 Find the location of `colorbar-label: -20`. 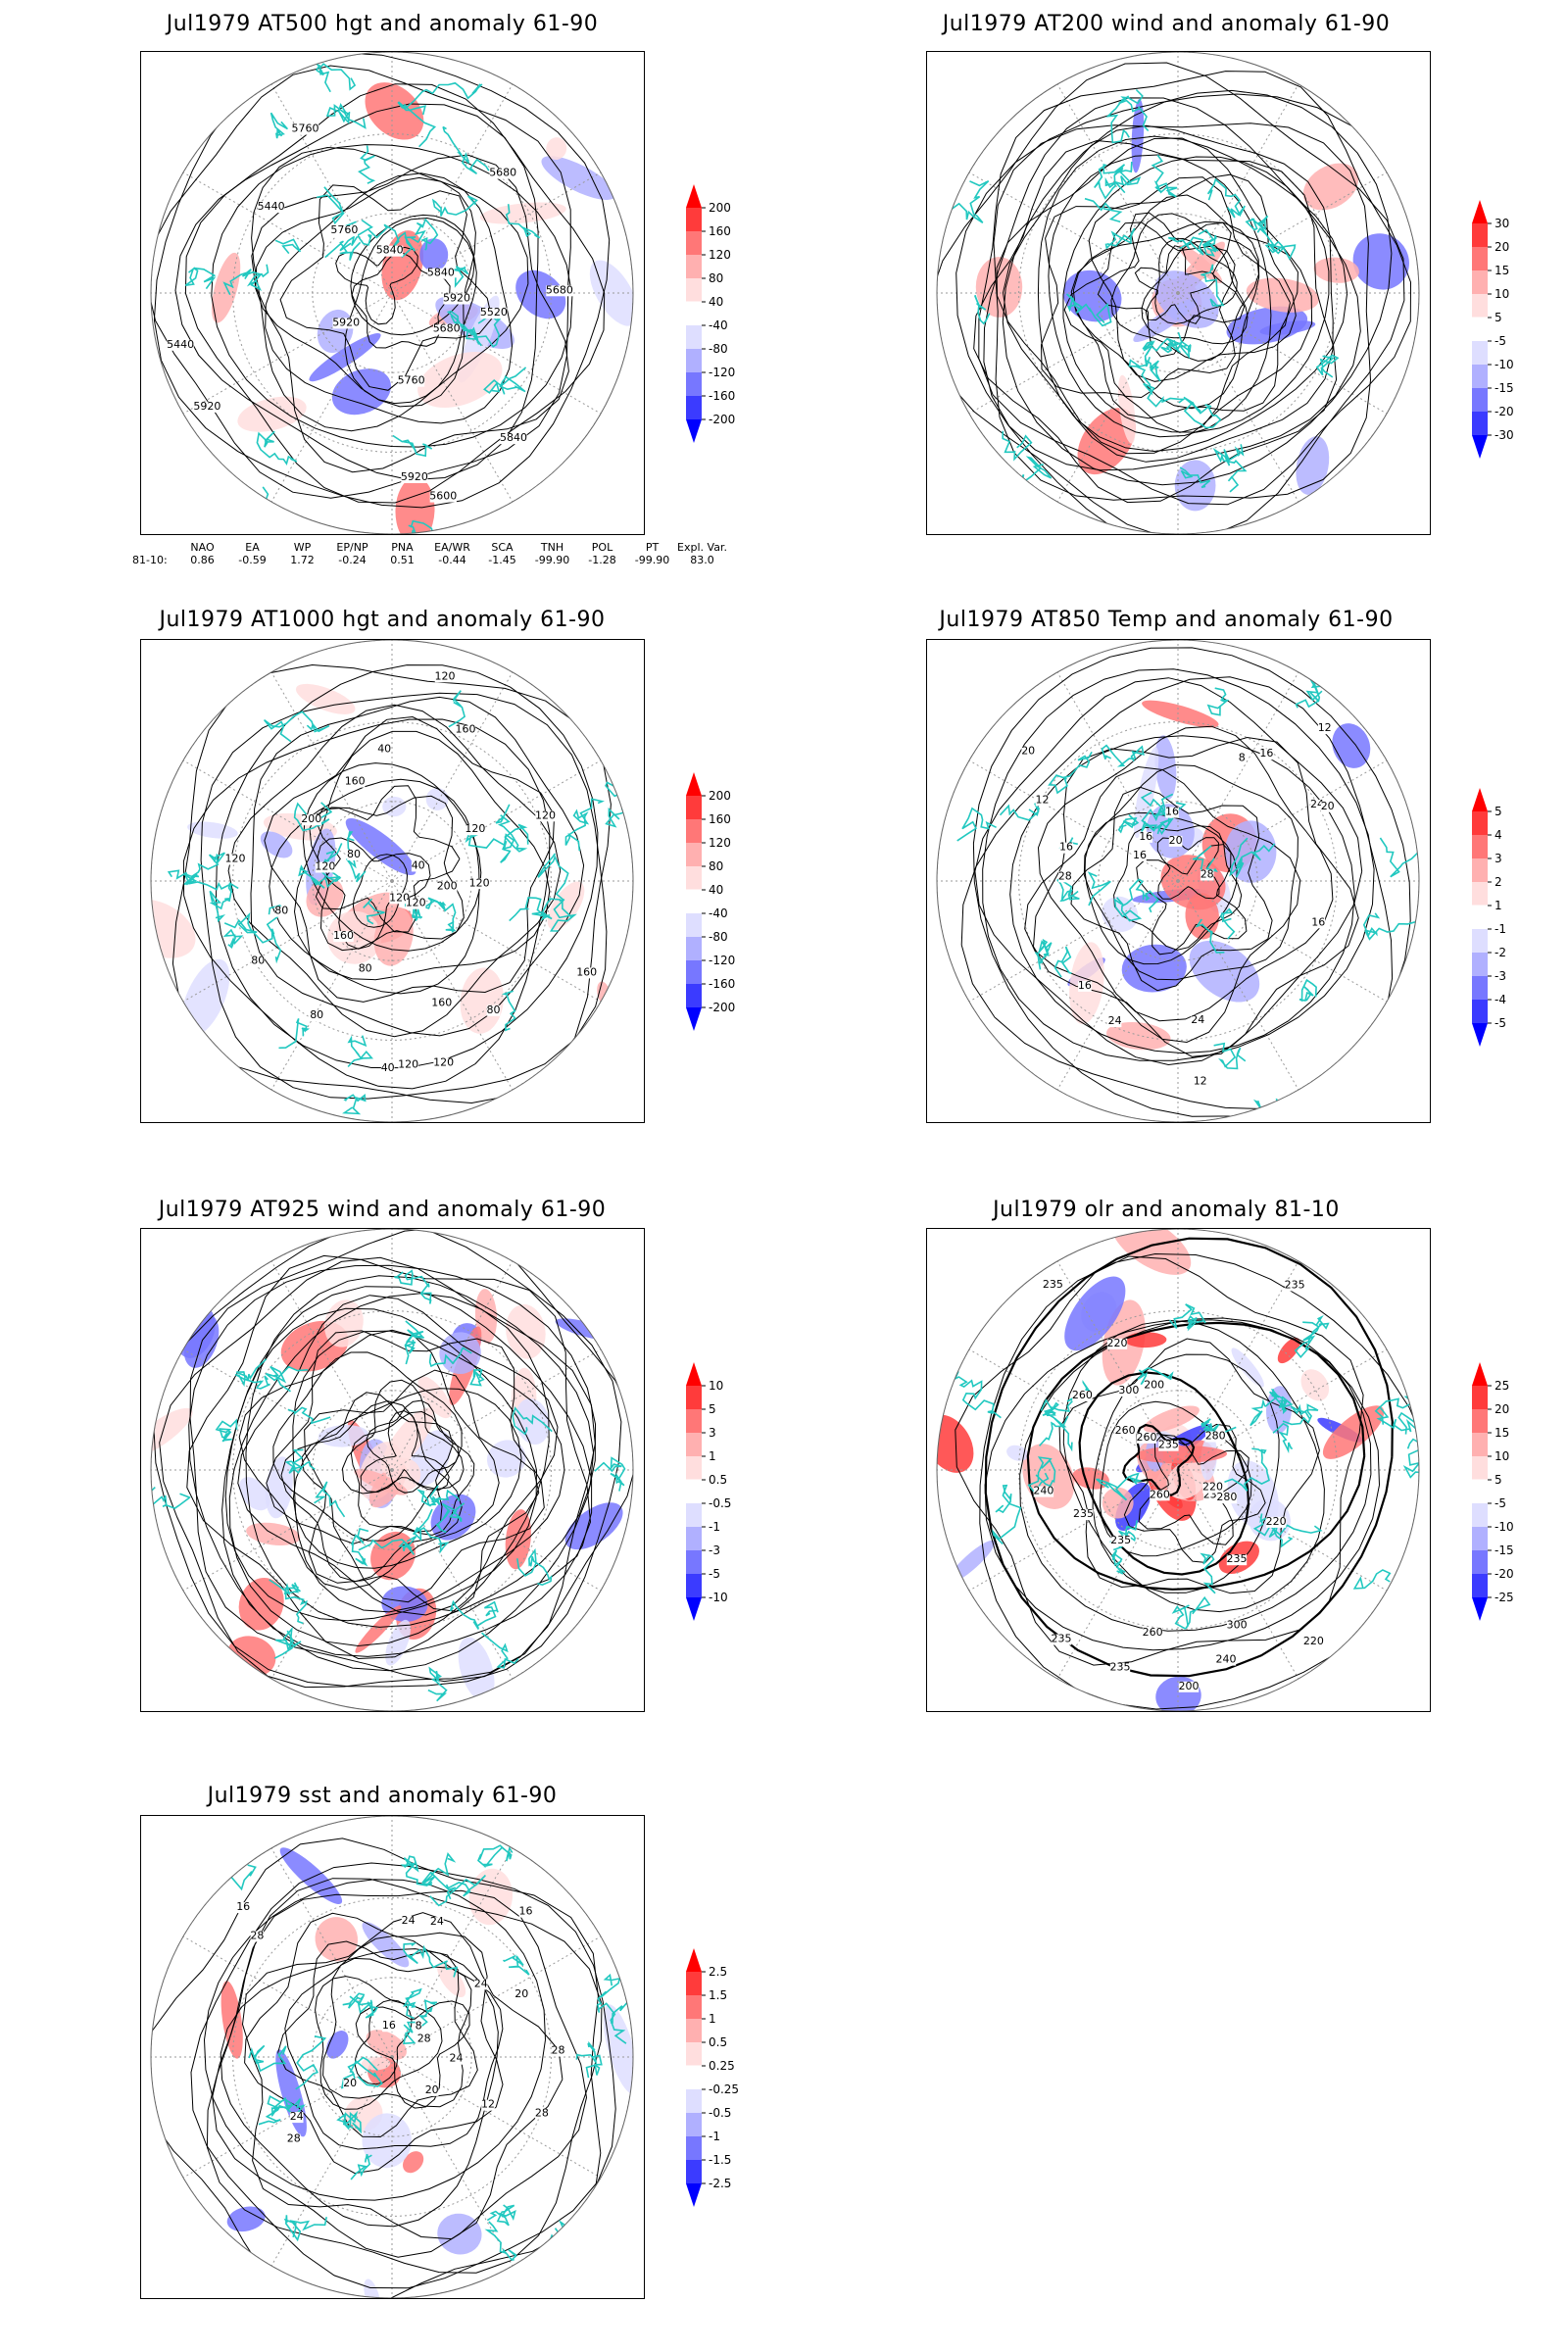

colorbar-label: -20 is located at coordinates (1504, 1574).